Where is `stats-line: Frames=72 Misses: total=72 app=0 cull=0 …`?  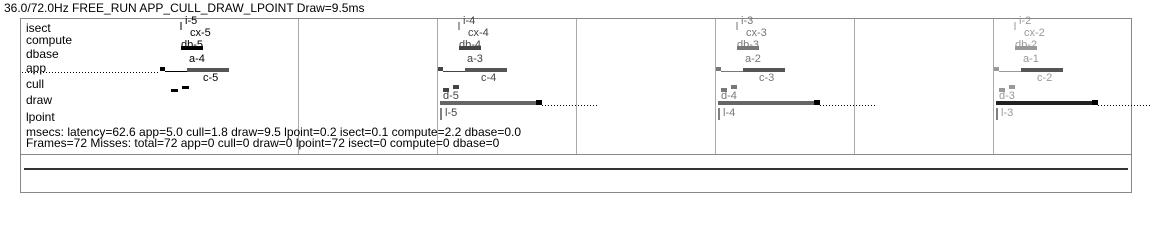 stats-line: Frames=72 Misses: total=72 app=0 cull=0 … is located at coordinates (263, 143).